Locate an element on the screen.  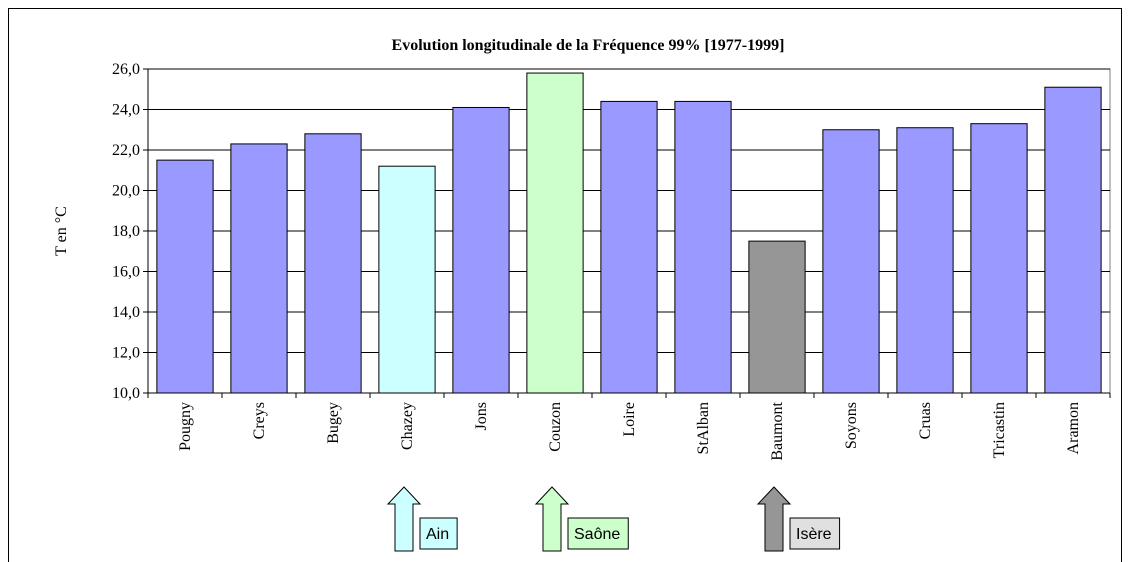
y-tick-label: 14,0 is located at coordinates (126, 312).